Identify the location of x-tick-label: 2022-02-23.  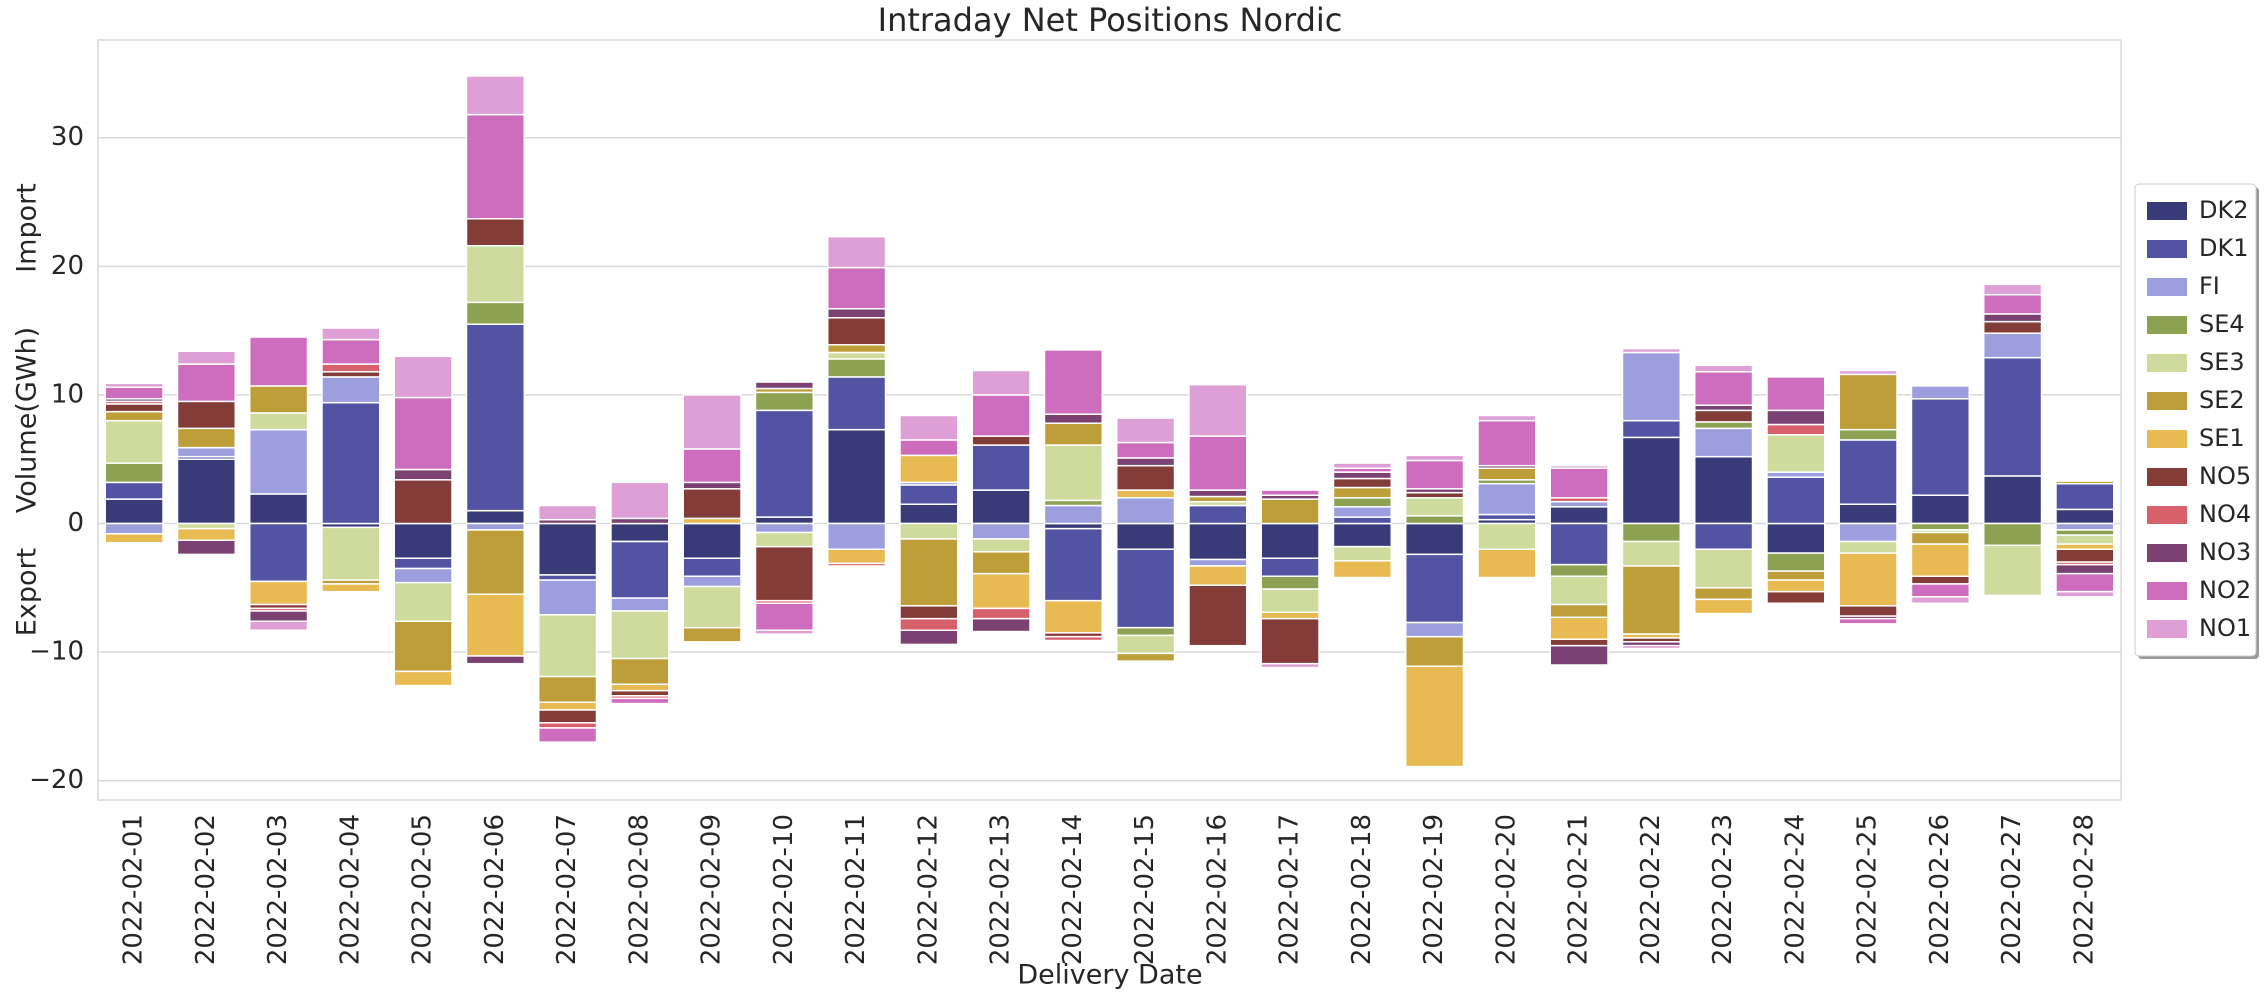
(1723, 889).